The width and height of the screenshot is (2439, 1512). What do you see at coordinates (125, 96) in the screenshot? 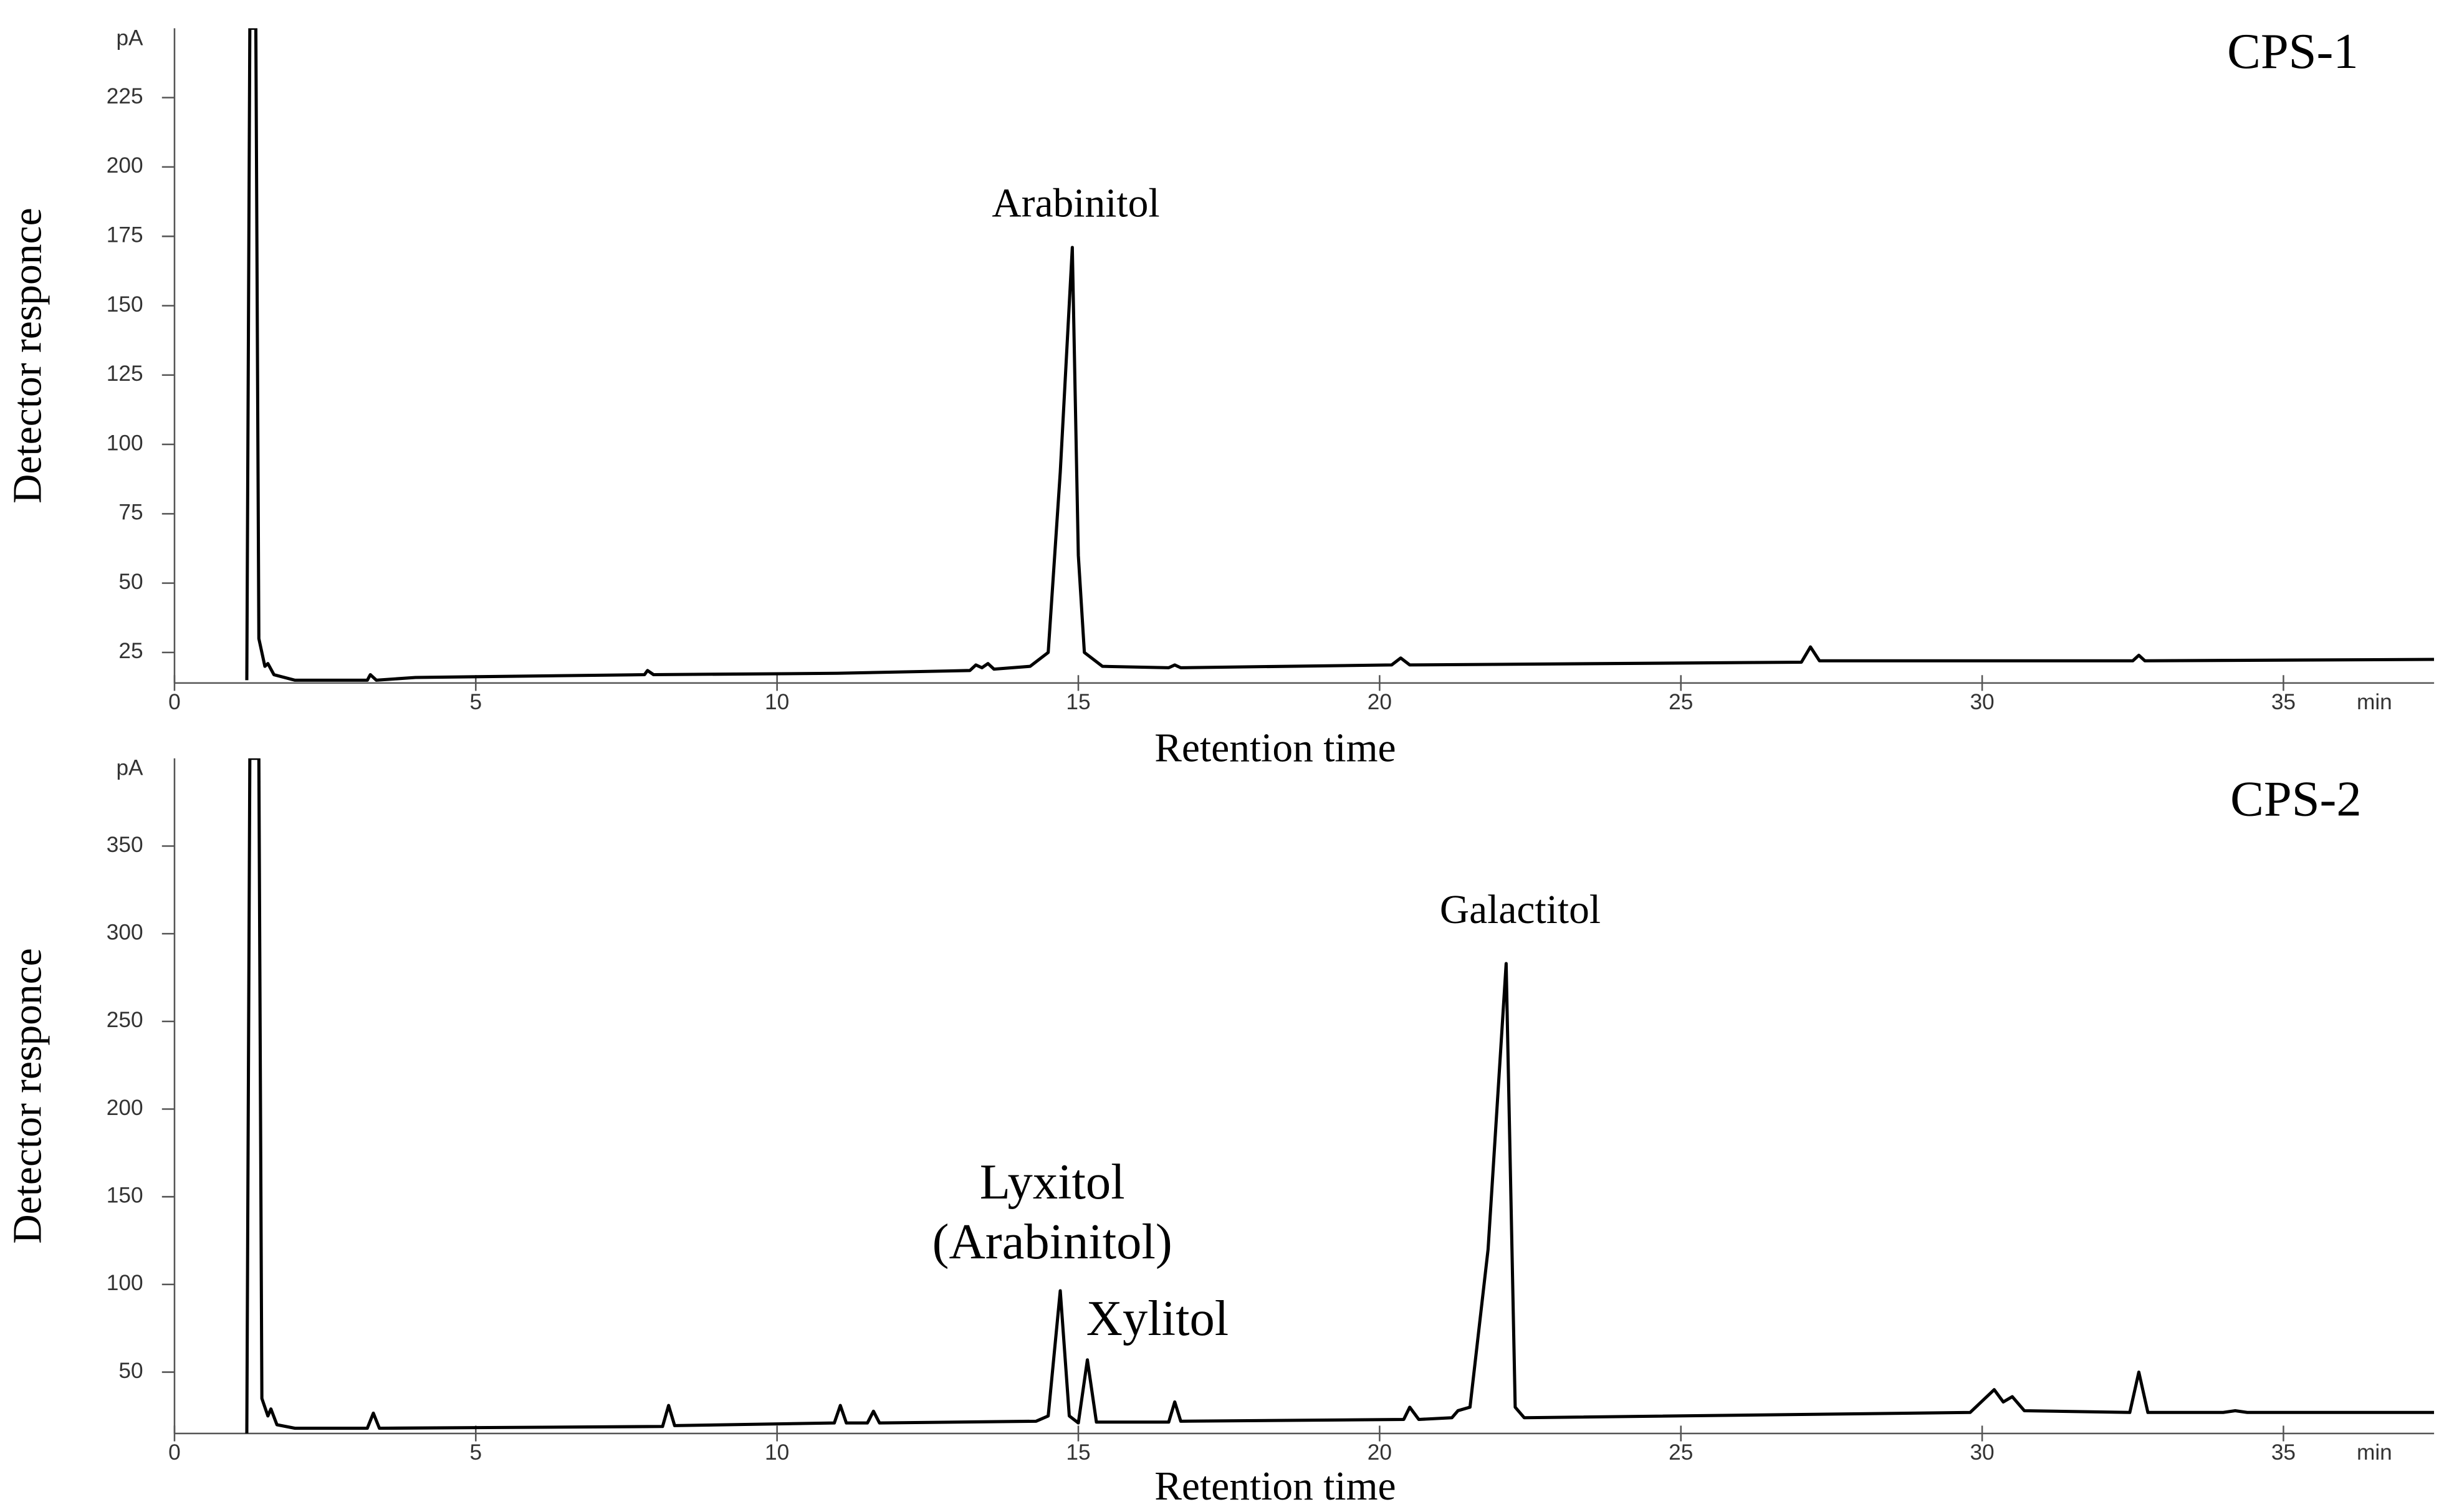
I see `y-tick-label: 225` at bounding box center [125, 96].